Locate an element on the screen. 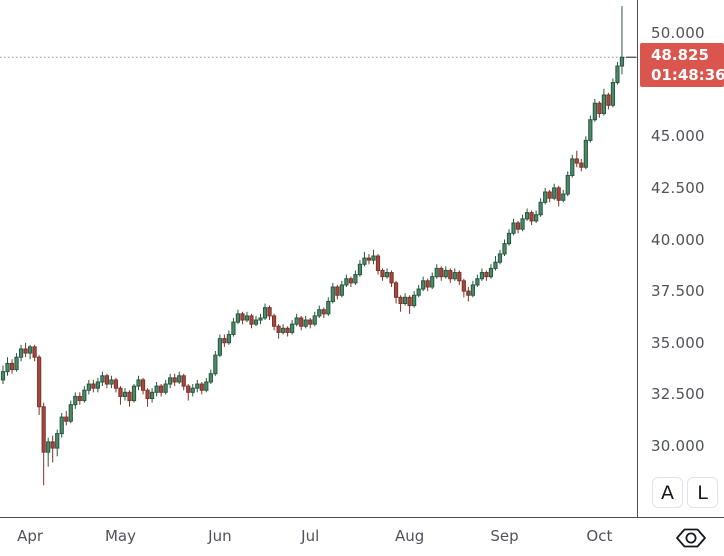 The height and width of the screenshot is (556, 724). month-label: Jul is located at coordinates (310, 536).